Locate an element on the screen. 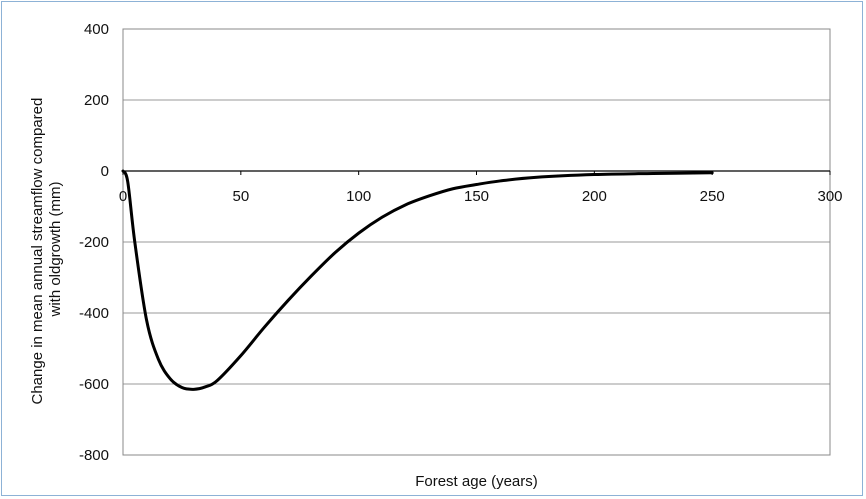 The height and width of the screenshot is (499, 866). y-tick-labels: 400 200 0 -200 -400 -600 -800 is located at coordinates (94, 242).